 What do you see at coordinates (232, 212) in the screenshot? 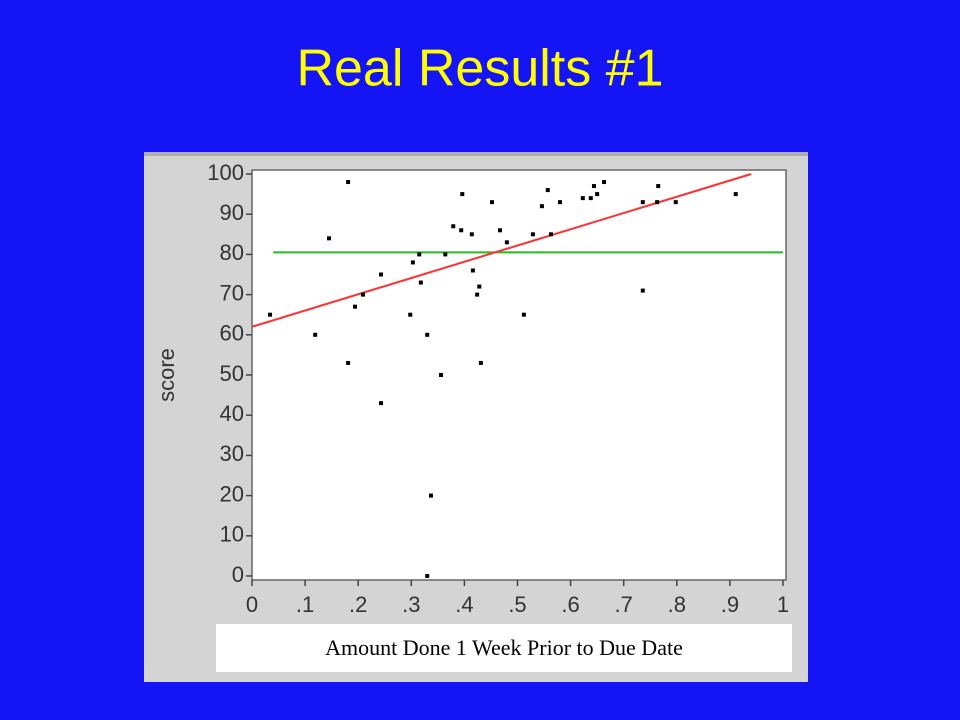
I see `y-tick-label: 90` at bounding box center [232, 212].